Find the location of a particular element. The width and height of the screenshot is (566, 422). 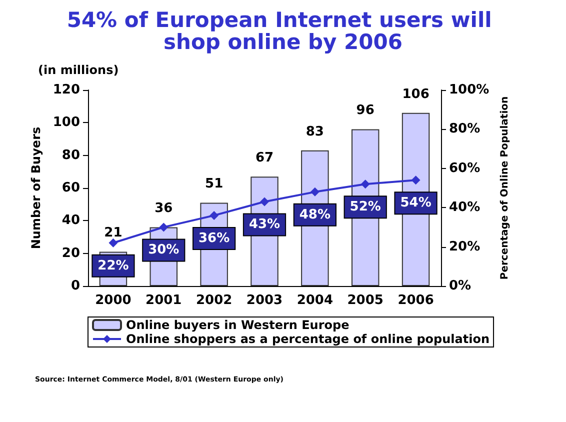

chart-title: 54% of European Internet users will shop online by 2006 is located at coordinates (283, 31).